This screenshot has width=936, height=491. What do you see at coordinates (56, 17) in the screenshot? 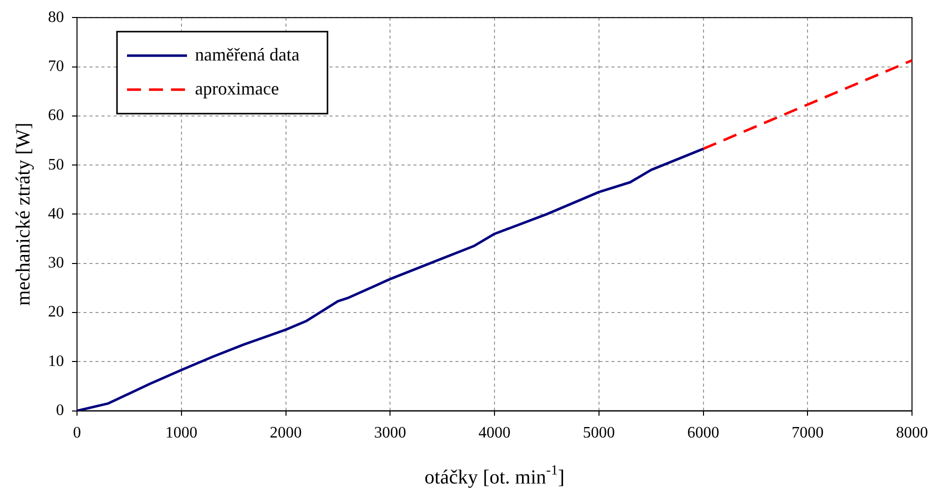
I see `y-tick-label: 80` at bounding box center [56, 17].